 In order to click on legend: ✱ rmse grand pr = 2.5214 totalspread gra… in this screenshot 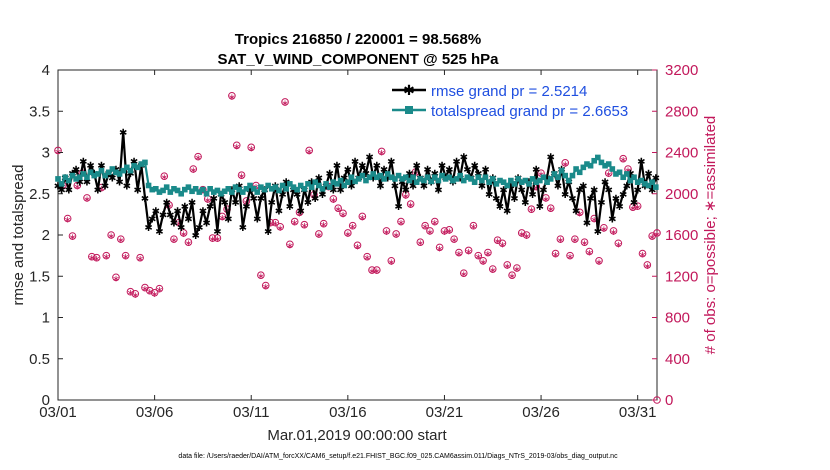, I will do `click(510, 101)`.